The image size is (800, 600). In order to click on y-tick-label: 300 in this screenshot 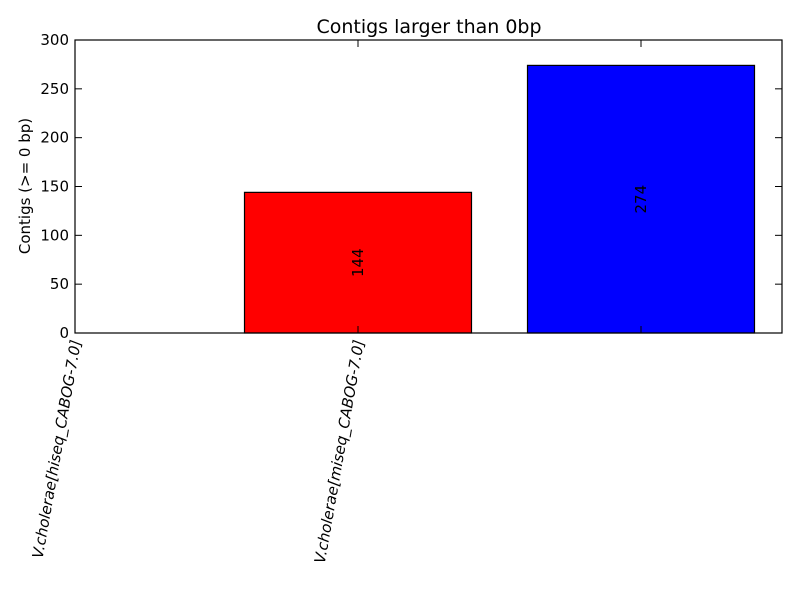, I will do `click(54, 40)`.